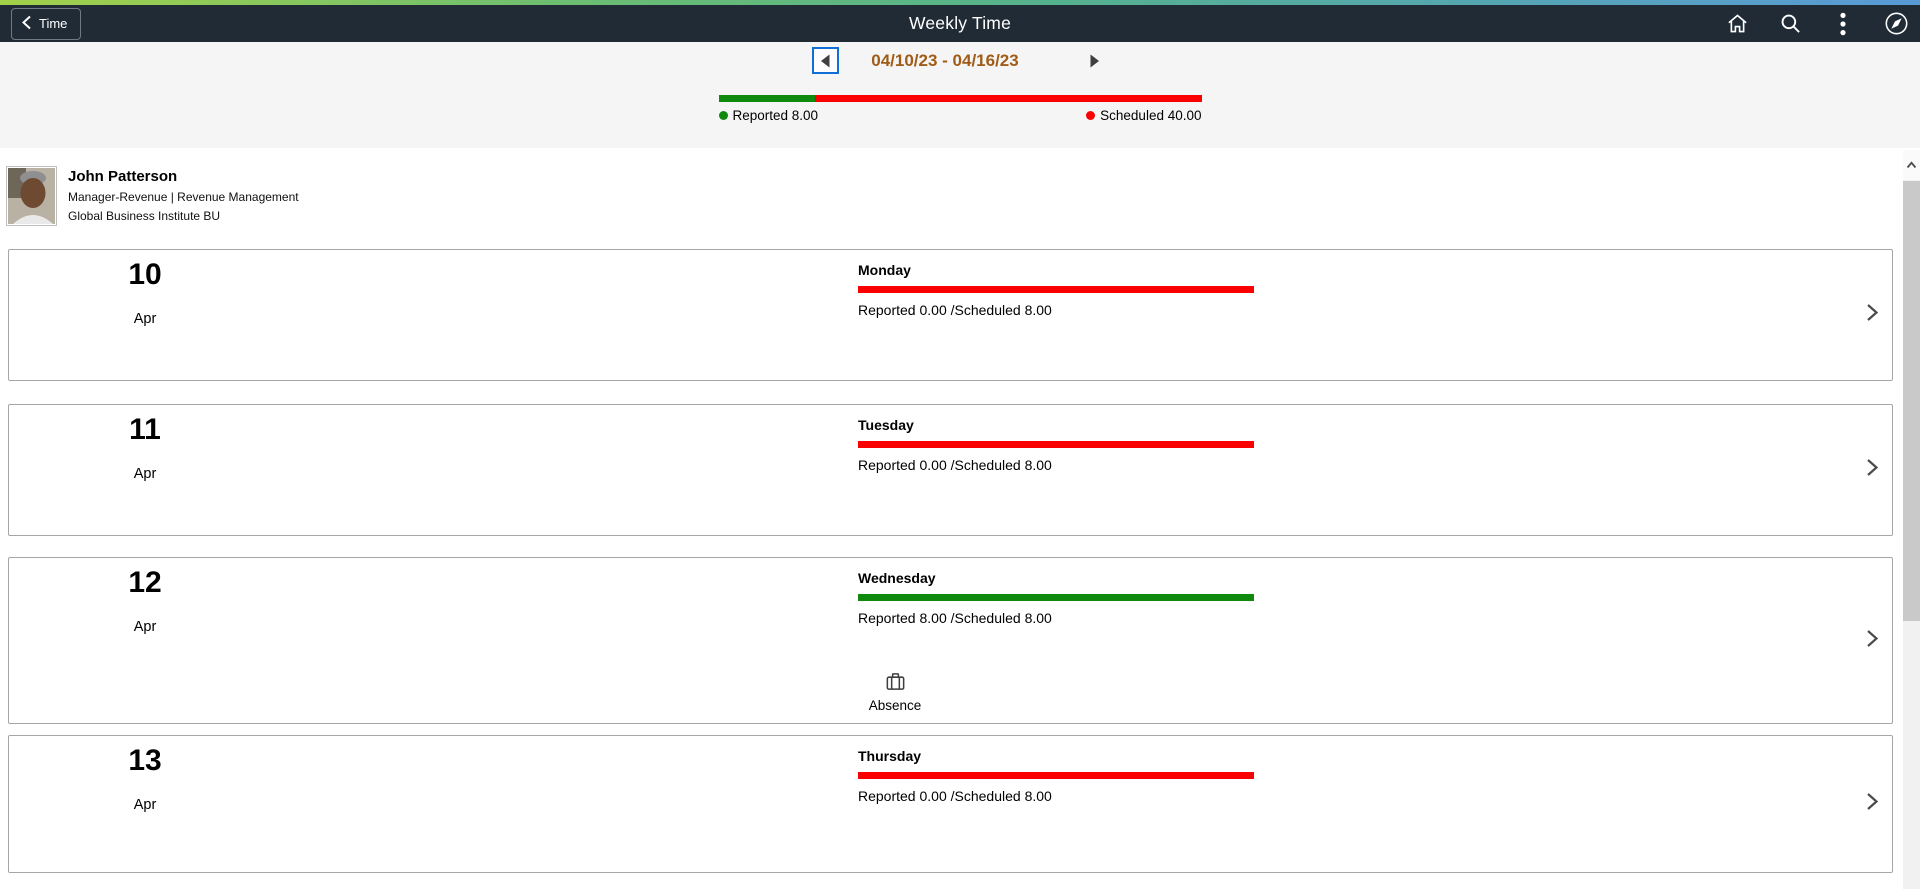 Image resolution: width=1920 pixels, height=889 pixels. I want to click on day-name: Wednesday, so click(897, 578).